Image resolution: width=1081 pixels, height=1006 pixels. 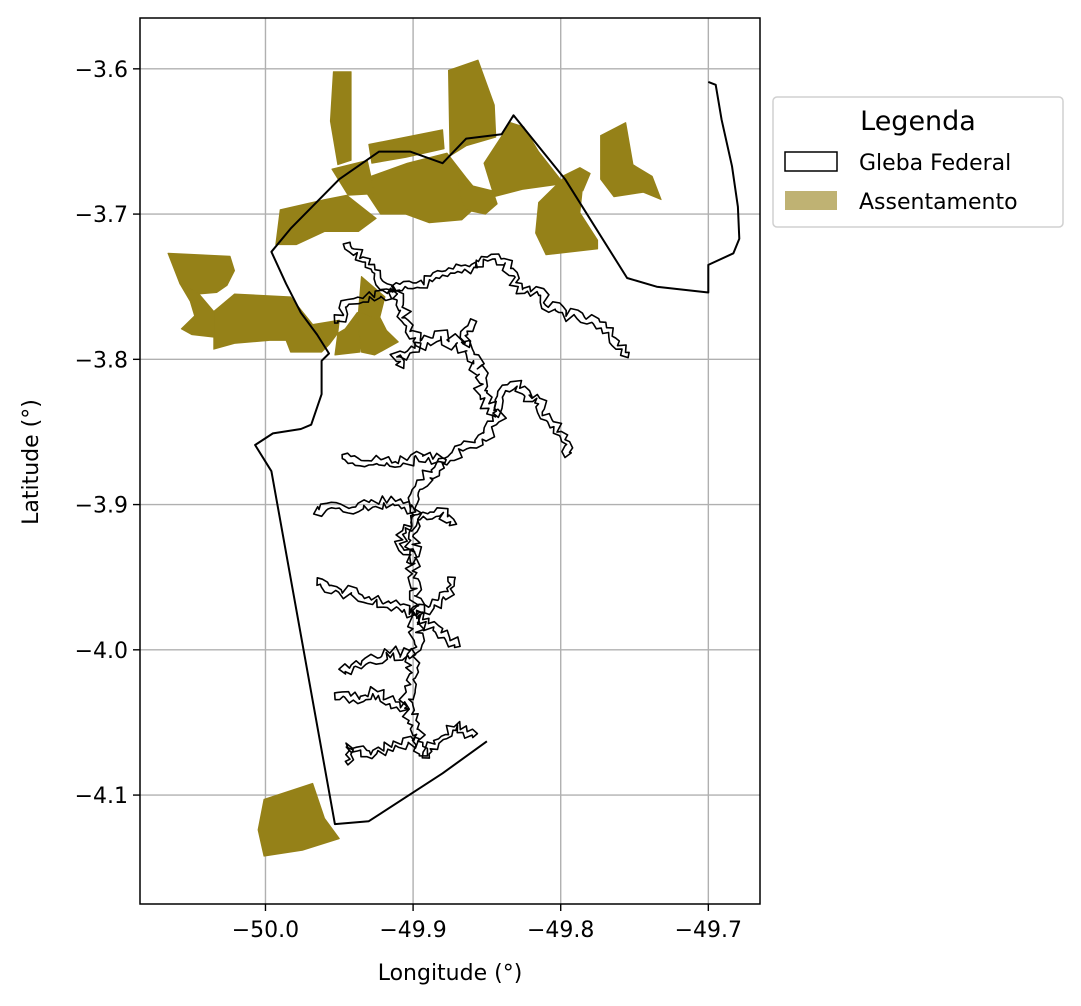 I want to click on legend-label-assentamento: Assentamento, so click(x=938, y=202).